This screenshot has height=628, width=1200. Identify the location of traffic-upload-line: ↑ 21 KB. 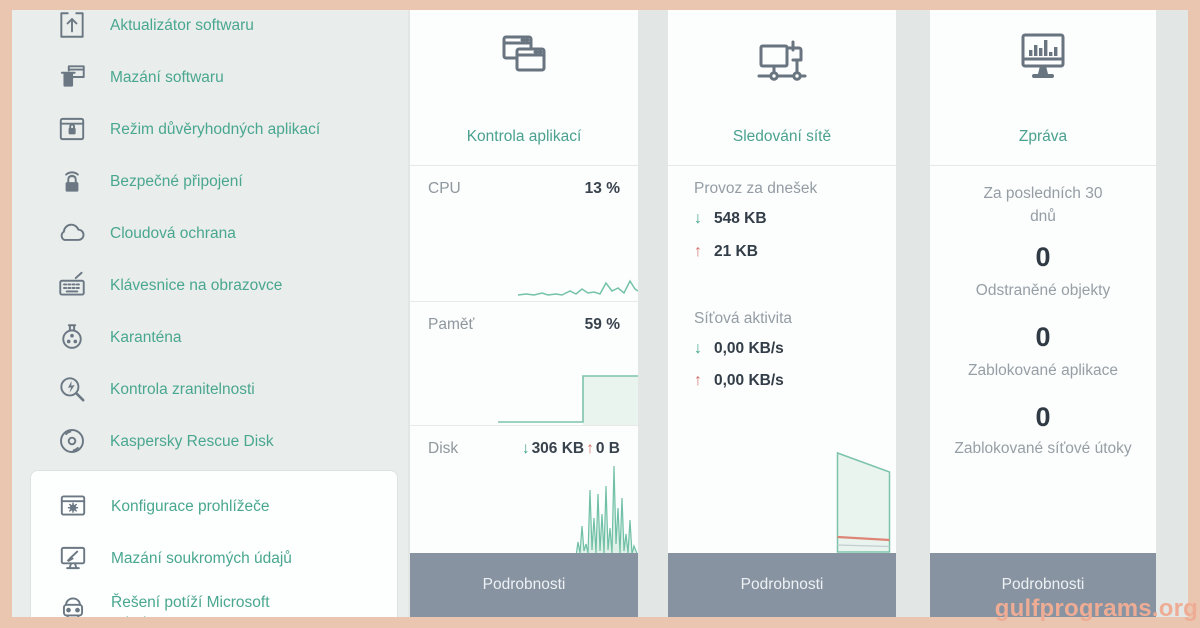
(726, 252).